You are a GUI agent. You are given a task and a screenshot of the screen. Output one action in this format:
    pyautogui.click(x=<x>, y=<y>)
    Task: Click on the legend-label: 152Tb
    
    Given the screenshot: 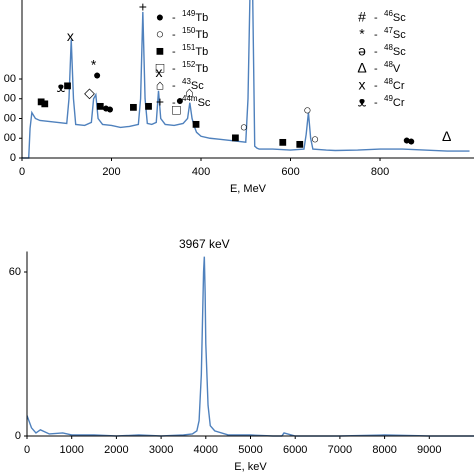 What is the action you would take?
    pyautogui.click(x=195, y=67)
    